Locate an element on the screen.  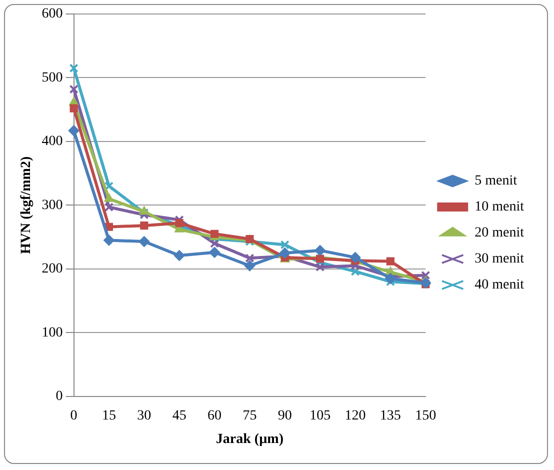
y-tick-label: 200 is located at coordinates (52, 269).